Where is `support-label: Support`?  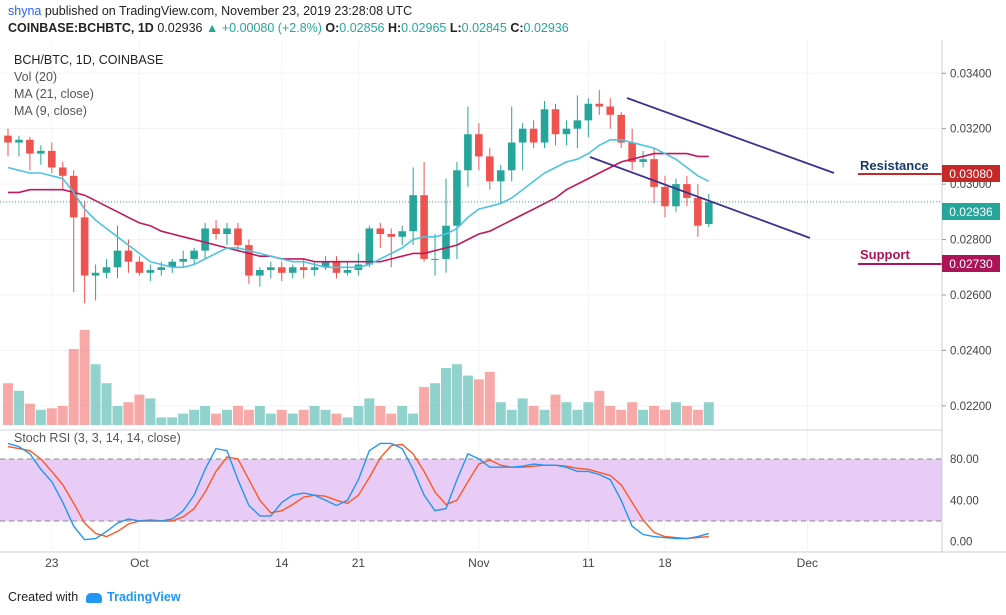
support-label: Support is located at coordinates (885, 254).